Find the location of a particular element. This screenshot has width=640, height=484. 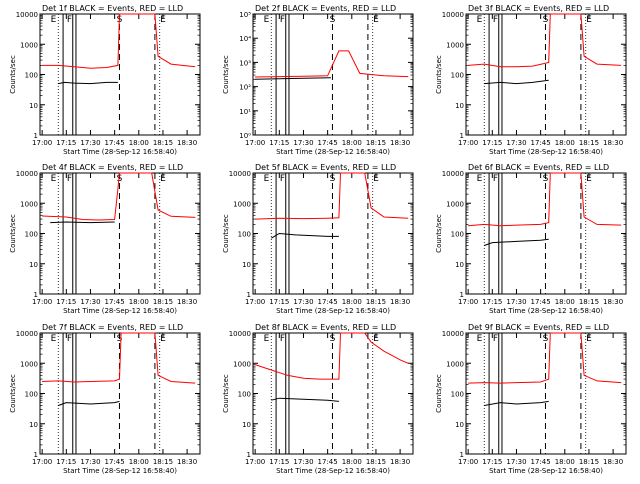

y-tick-label: 10³ is located at coordinates (245, 63).